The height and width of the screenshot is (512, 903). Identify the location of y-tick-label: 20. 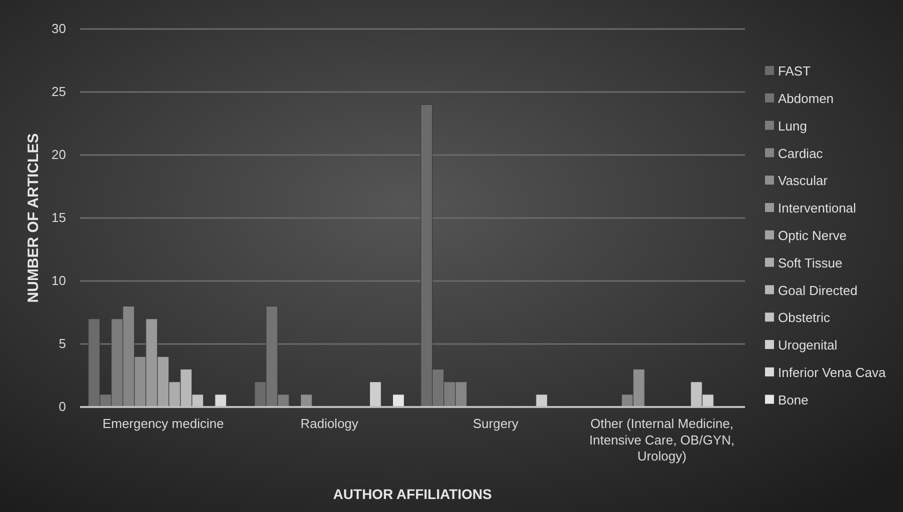
(59, 154).